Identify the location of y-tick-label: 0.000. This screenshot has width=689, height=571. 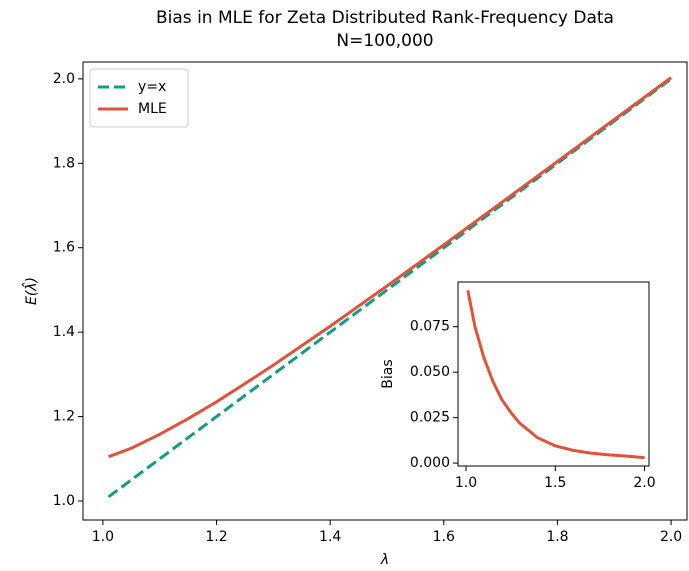
(430, 463).